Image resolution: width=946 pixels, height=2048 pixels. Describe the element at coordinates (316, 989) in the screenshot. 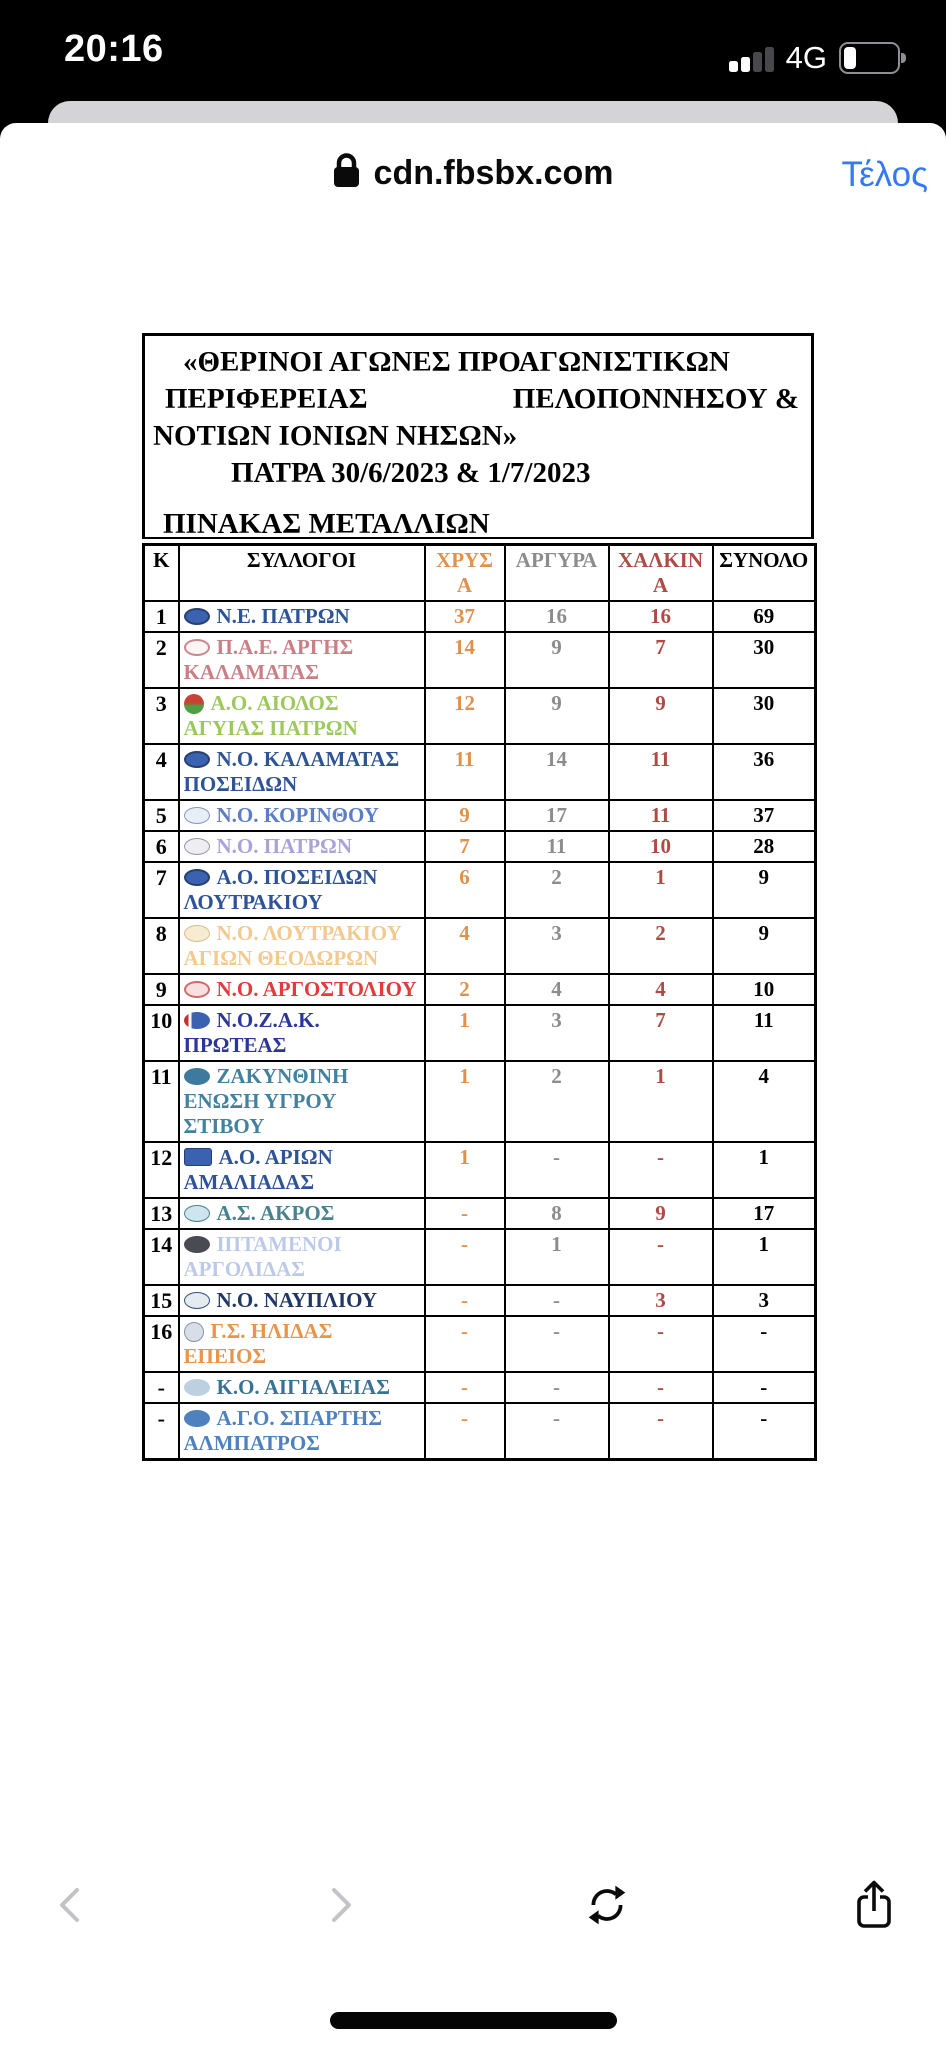

I see `club-name: Ν.Ο. ΑΡΓΟΣΤΟΛΙΟΥ` at that location.